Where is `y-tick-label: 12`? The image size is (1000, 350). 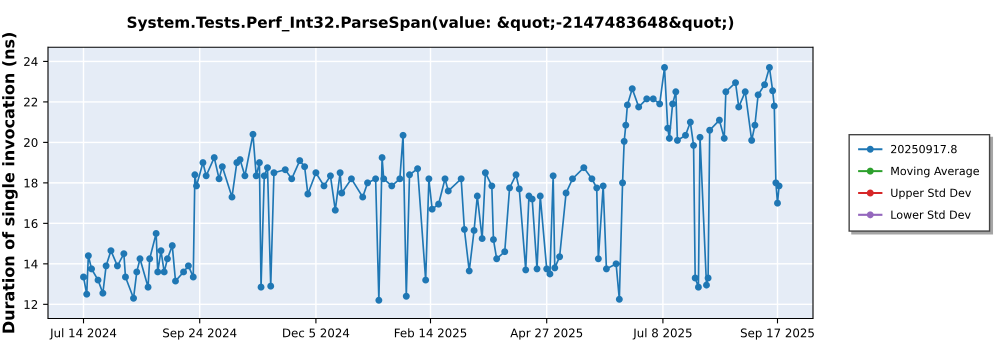
y-tick-label: 12 is located at coordinates (31, 304).